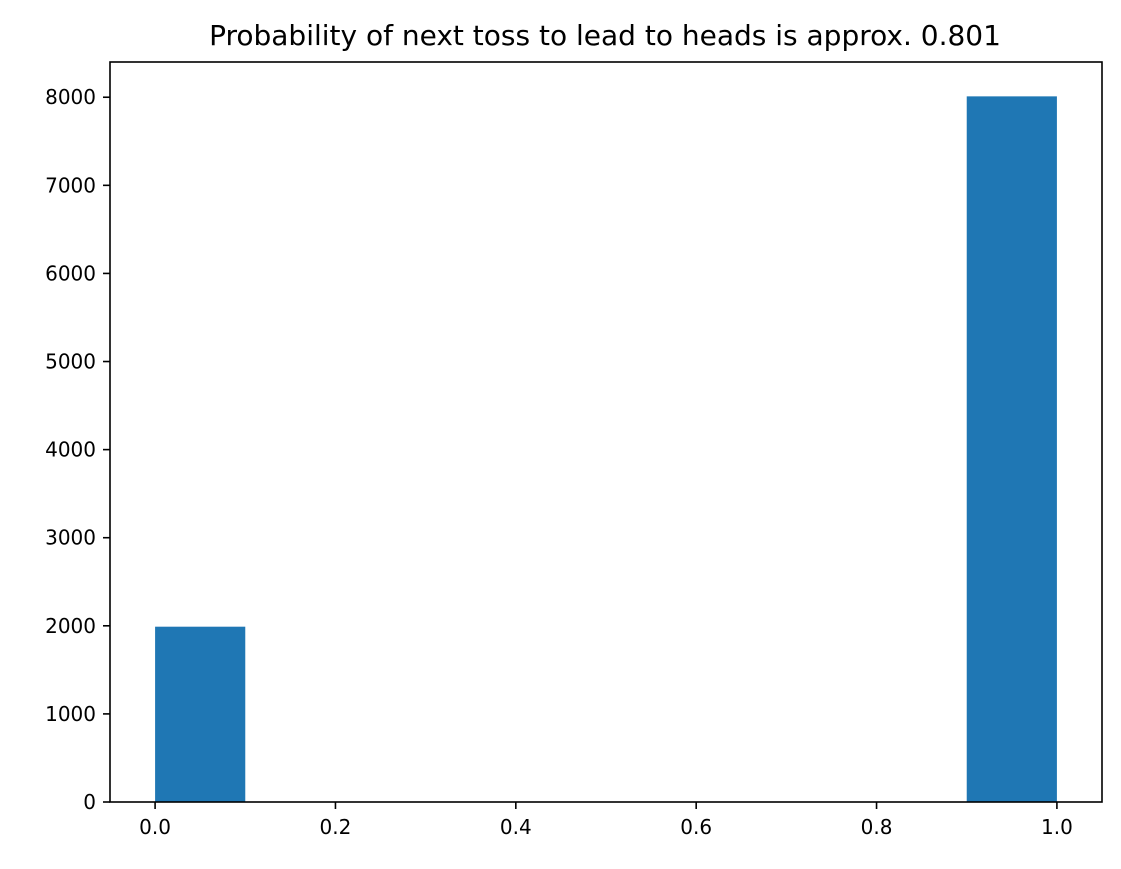 This screenshot has height=869, width=1121. Describe the element at coordinates (70, 538) in the screenshot. I see `y-tick-label: 3000` at that location.